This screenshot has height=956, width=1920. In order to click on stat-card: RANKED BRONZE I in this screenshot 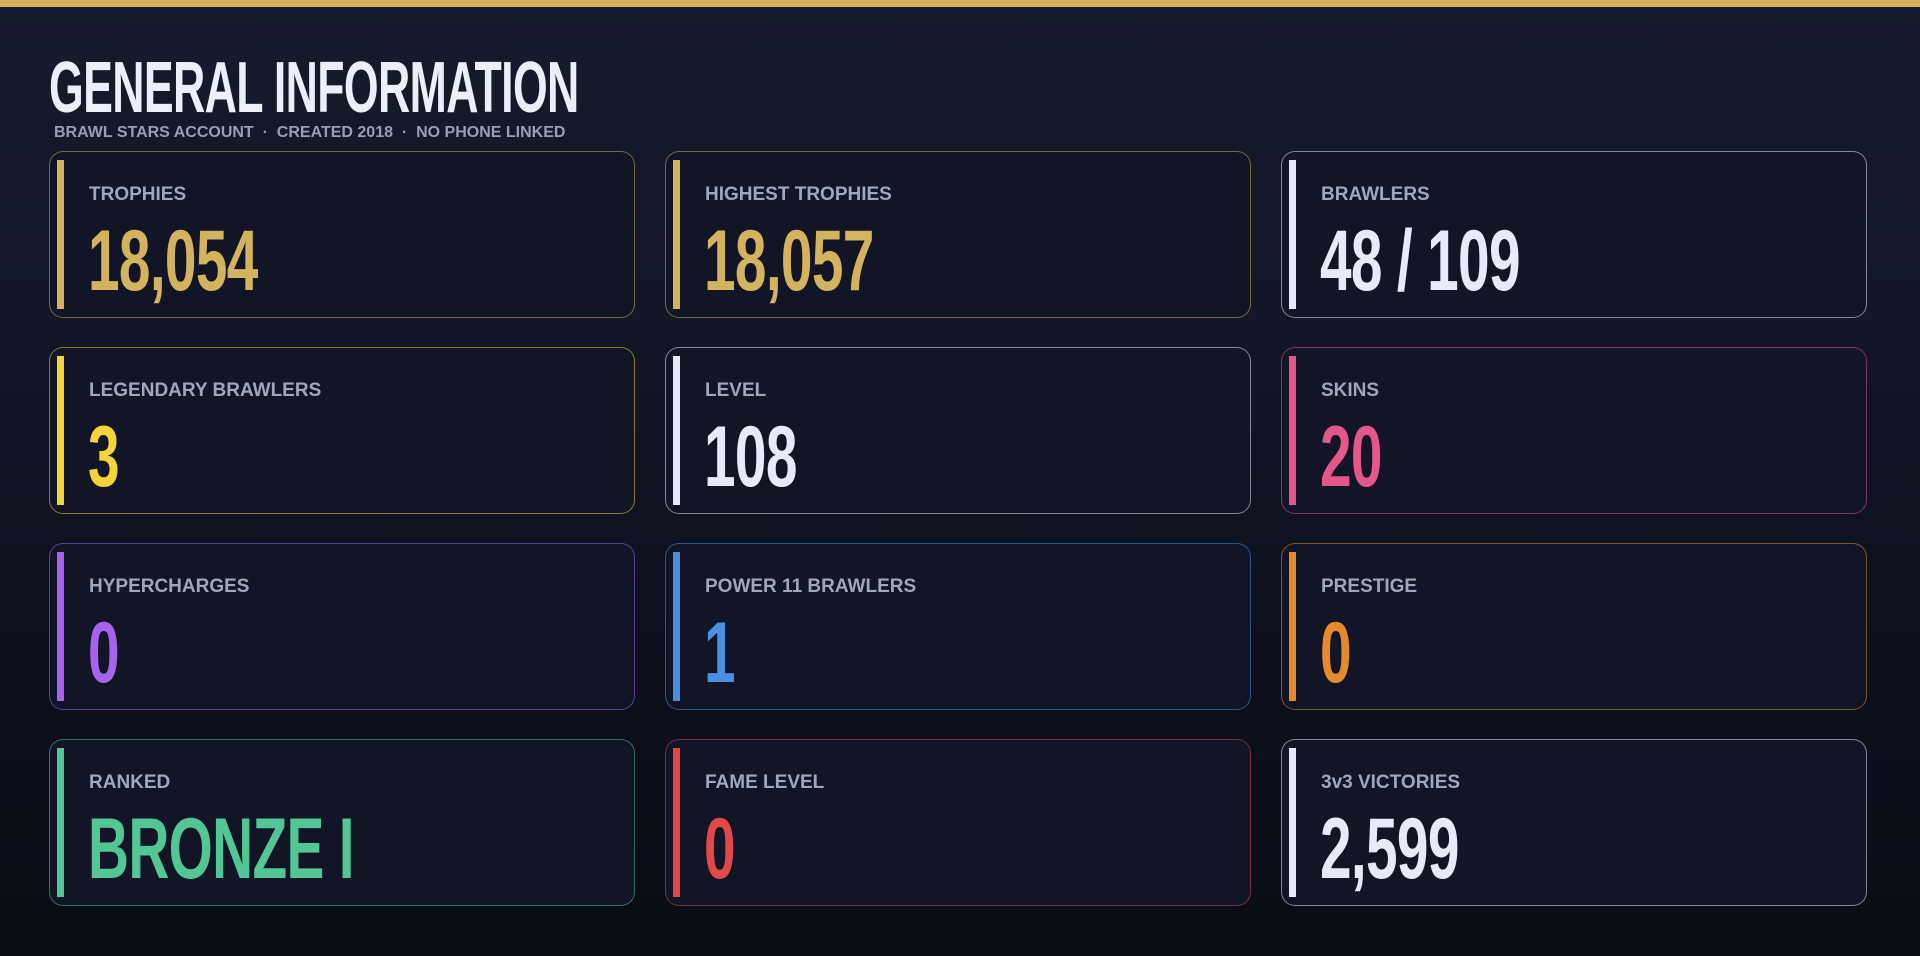, I will do `click(342, 822)`.